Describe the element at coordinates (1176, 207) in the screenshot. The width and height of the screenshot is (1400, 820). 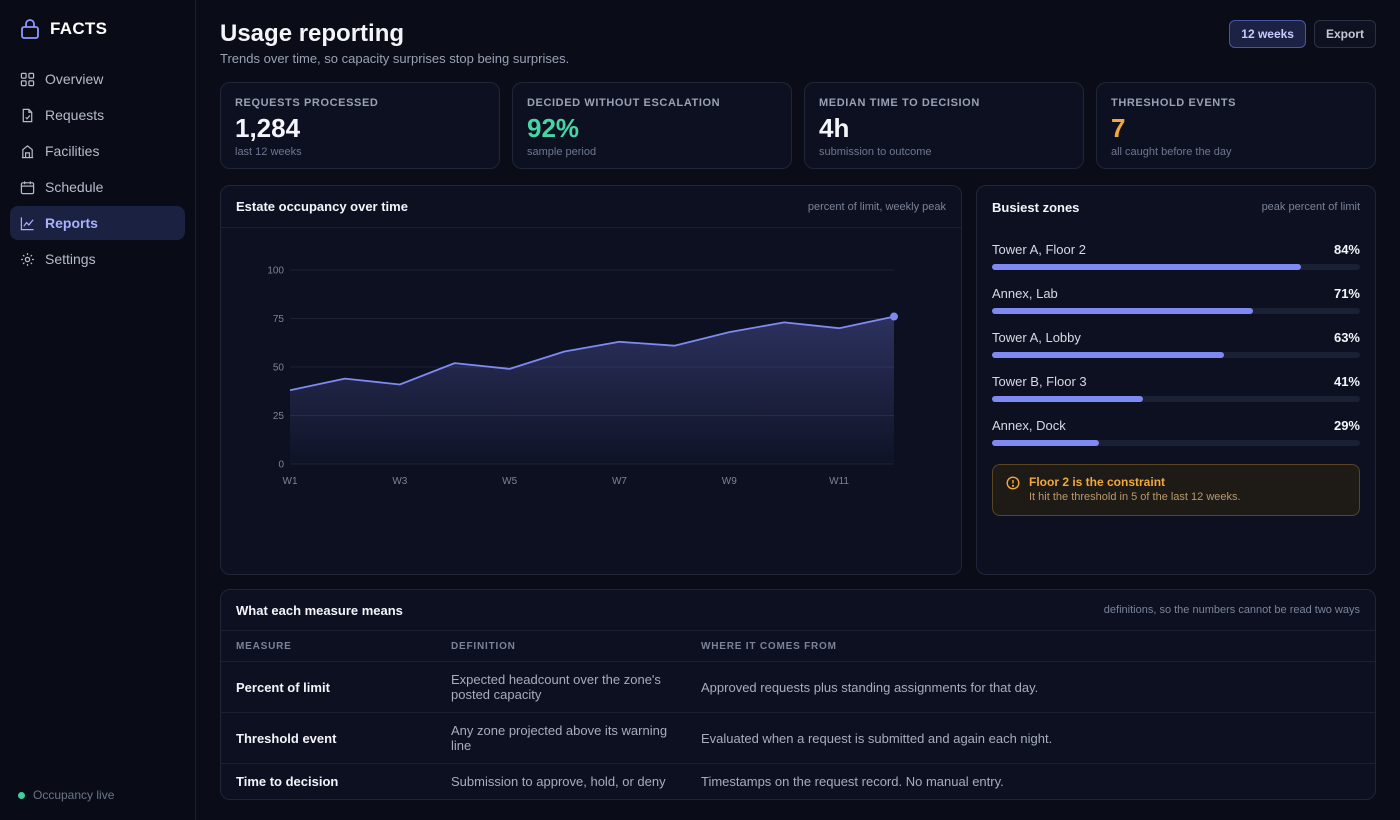
I see `card-header: Busiest zones peak percent of limit` at that location.